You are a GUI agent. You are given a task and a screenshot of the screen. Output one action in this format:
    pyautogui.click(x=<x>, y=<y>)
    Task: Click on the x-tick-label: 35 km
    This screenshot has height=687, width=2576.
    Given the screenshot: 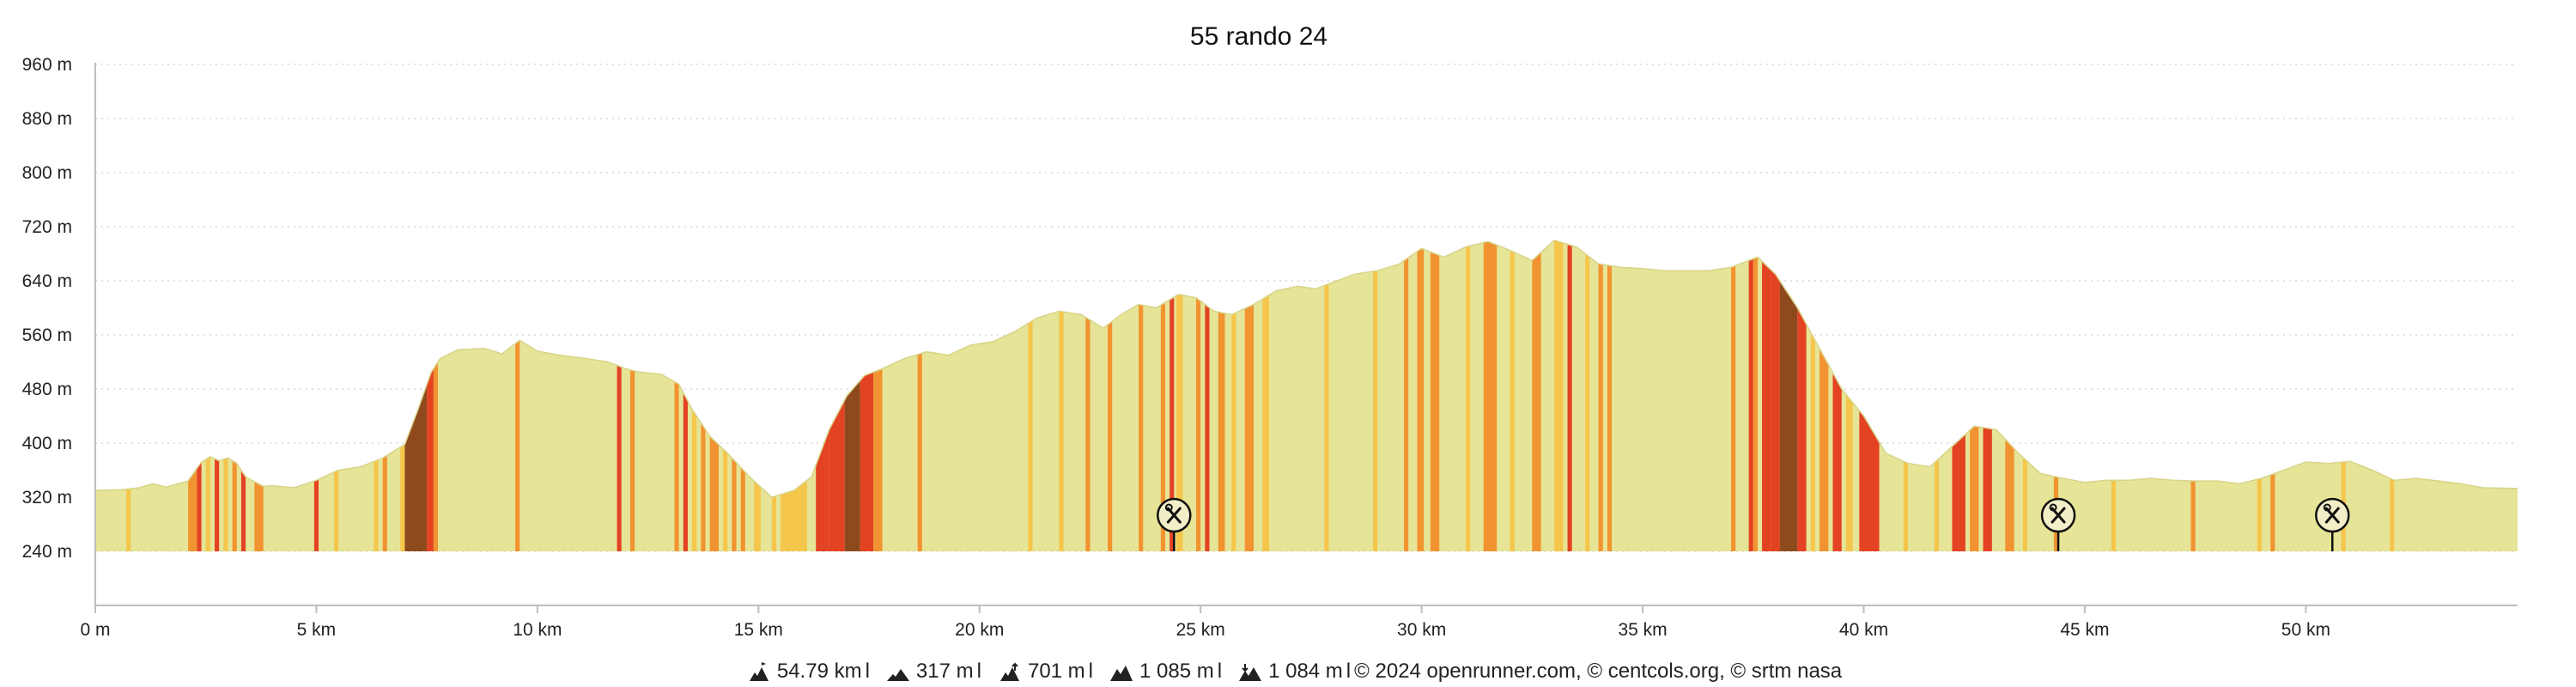 What is the action you would take?
    pyautogui.click(x=1642, y=630)
    